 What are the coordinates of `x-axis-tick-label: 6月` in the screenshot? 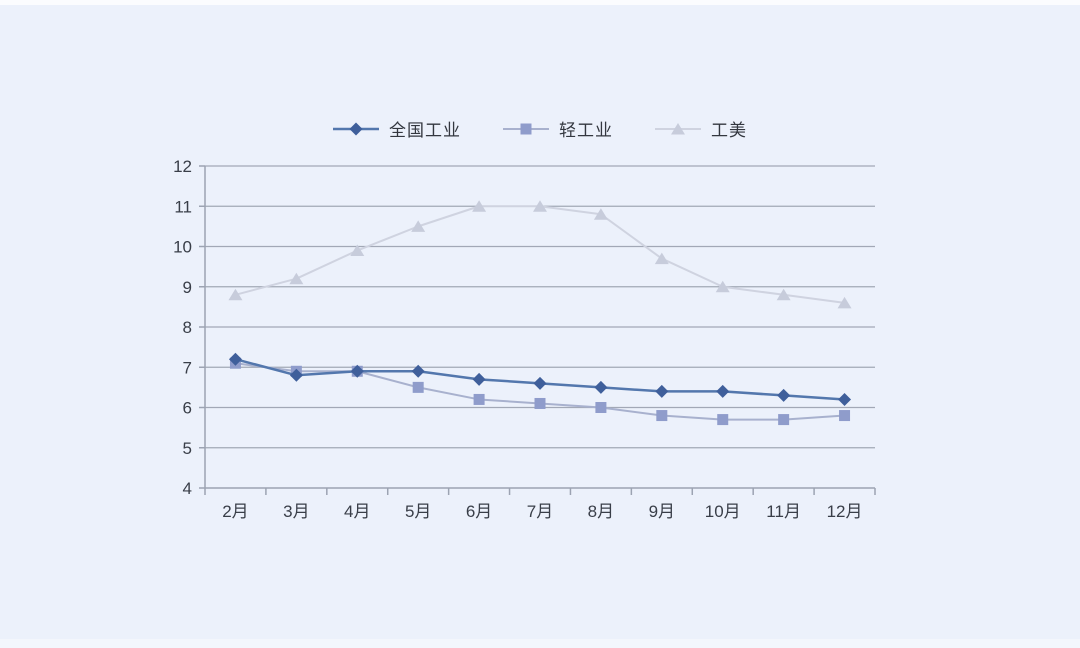 It's located at (479, 511).